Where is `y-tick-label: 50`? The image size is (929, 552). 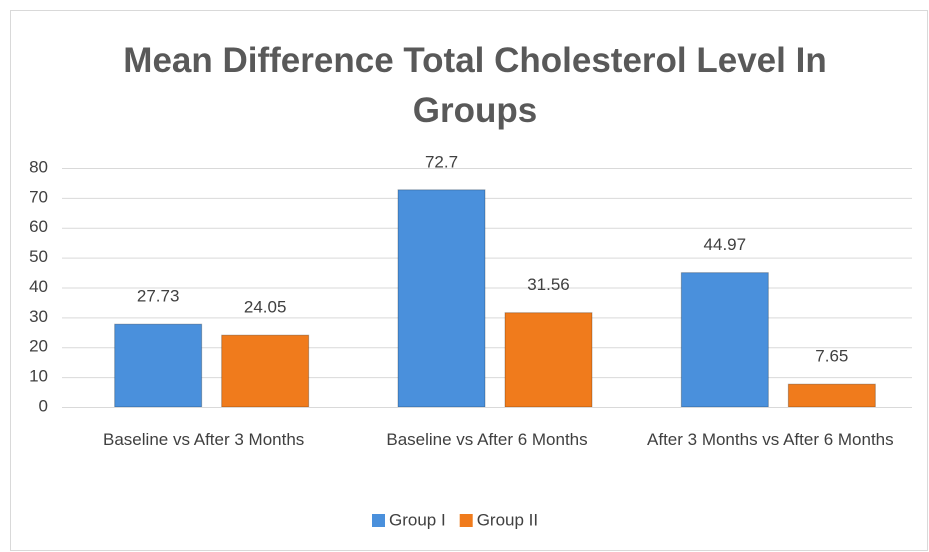
y-tick-label: 50 is located at coordinates (38, 256).